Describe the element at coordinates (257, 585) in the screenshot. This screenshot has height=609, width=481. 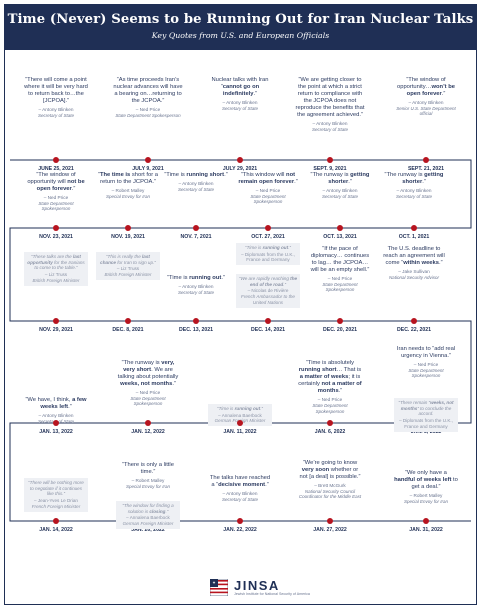
I see `jinsa-logo-text: JINSA` at that location.